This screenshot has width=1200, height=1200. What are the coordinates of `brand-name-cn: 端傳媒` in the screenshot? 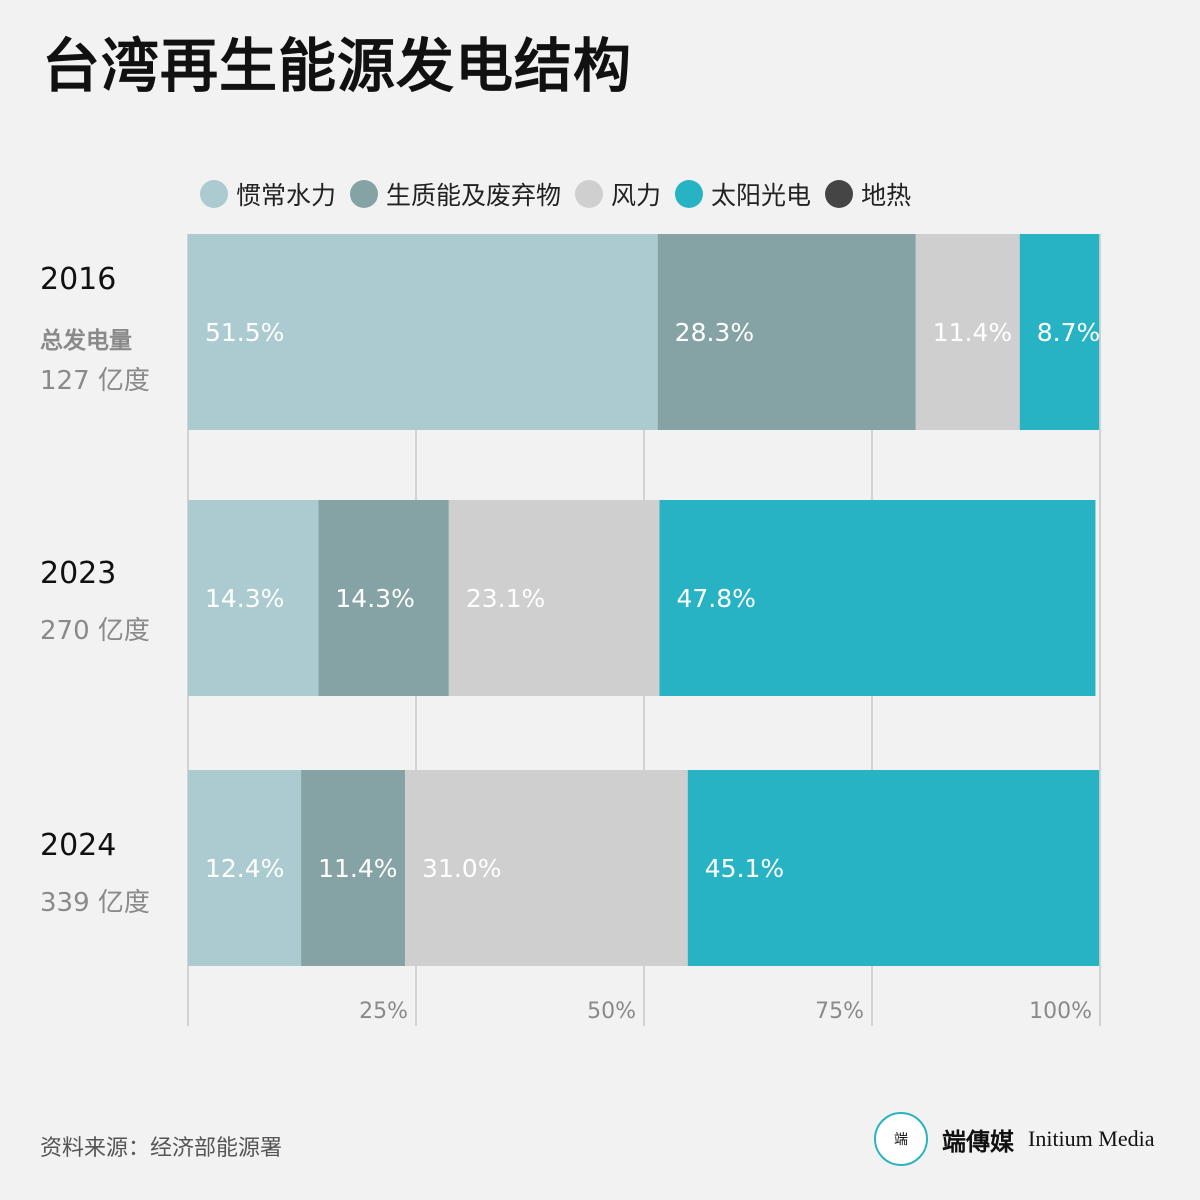 It's located at (978, 1141).